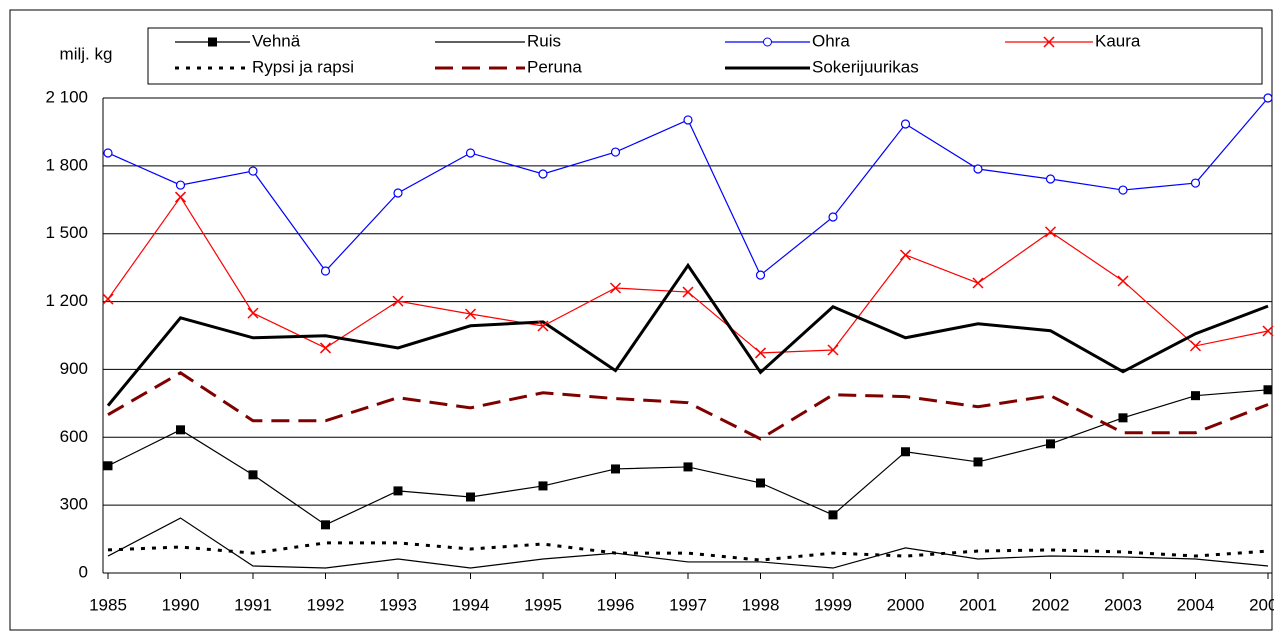 The height and width of the screenshot is (633, 1274). I want to click on y-tick-label: 900, so click(74, 368).